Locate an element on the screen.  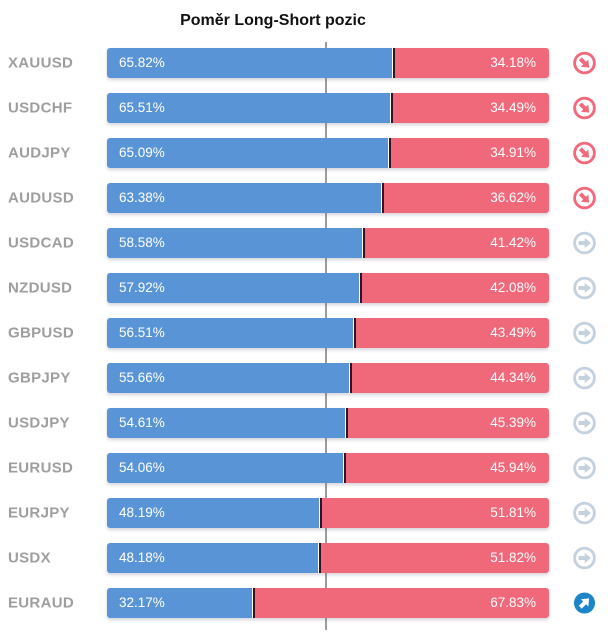
short-segment: 67.83% is located at coordinates (402, 602).